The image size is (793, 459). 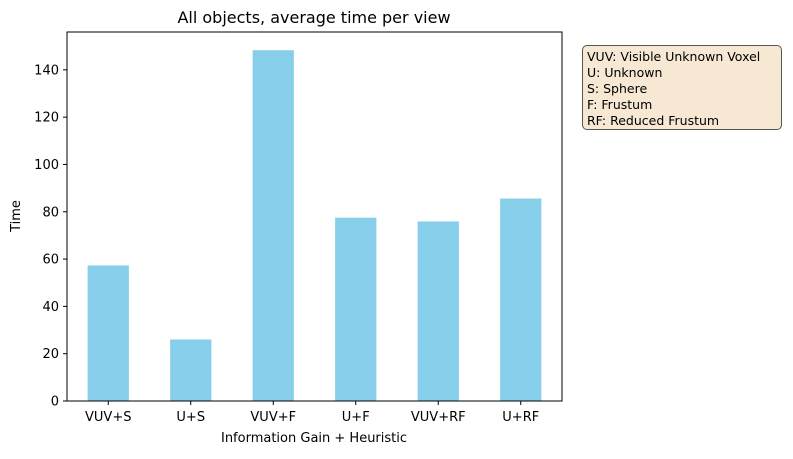 I want to click on bar-u-plus-s, so click(x=191, y=370).